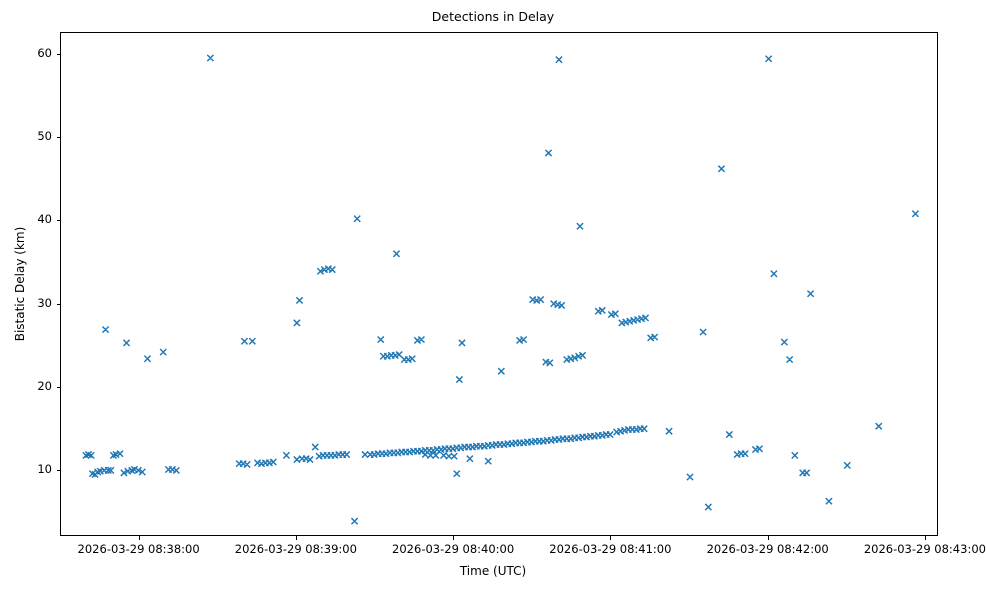 This screenshot has height=590, width=986. I want to click on y-tick-label: 40, so click(44, 219).